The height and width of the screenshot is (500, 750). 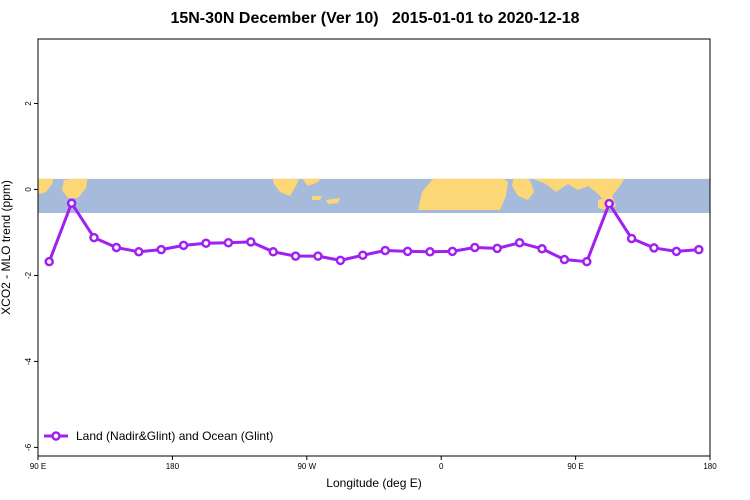 What do you see at coordinates (28, 275) in the screenshot?
I see `y-tick-label: -2` at bounding box center [28, 275].